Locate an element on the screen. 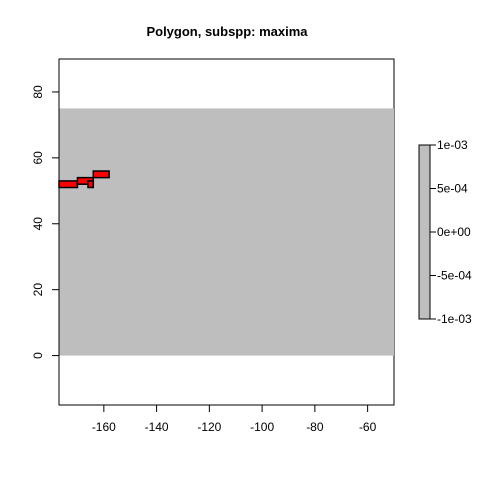  legend-tick-label: 5e-04 is located at coordinates (452, 189).